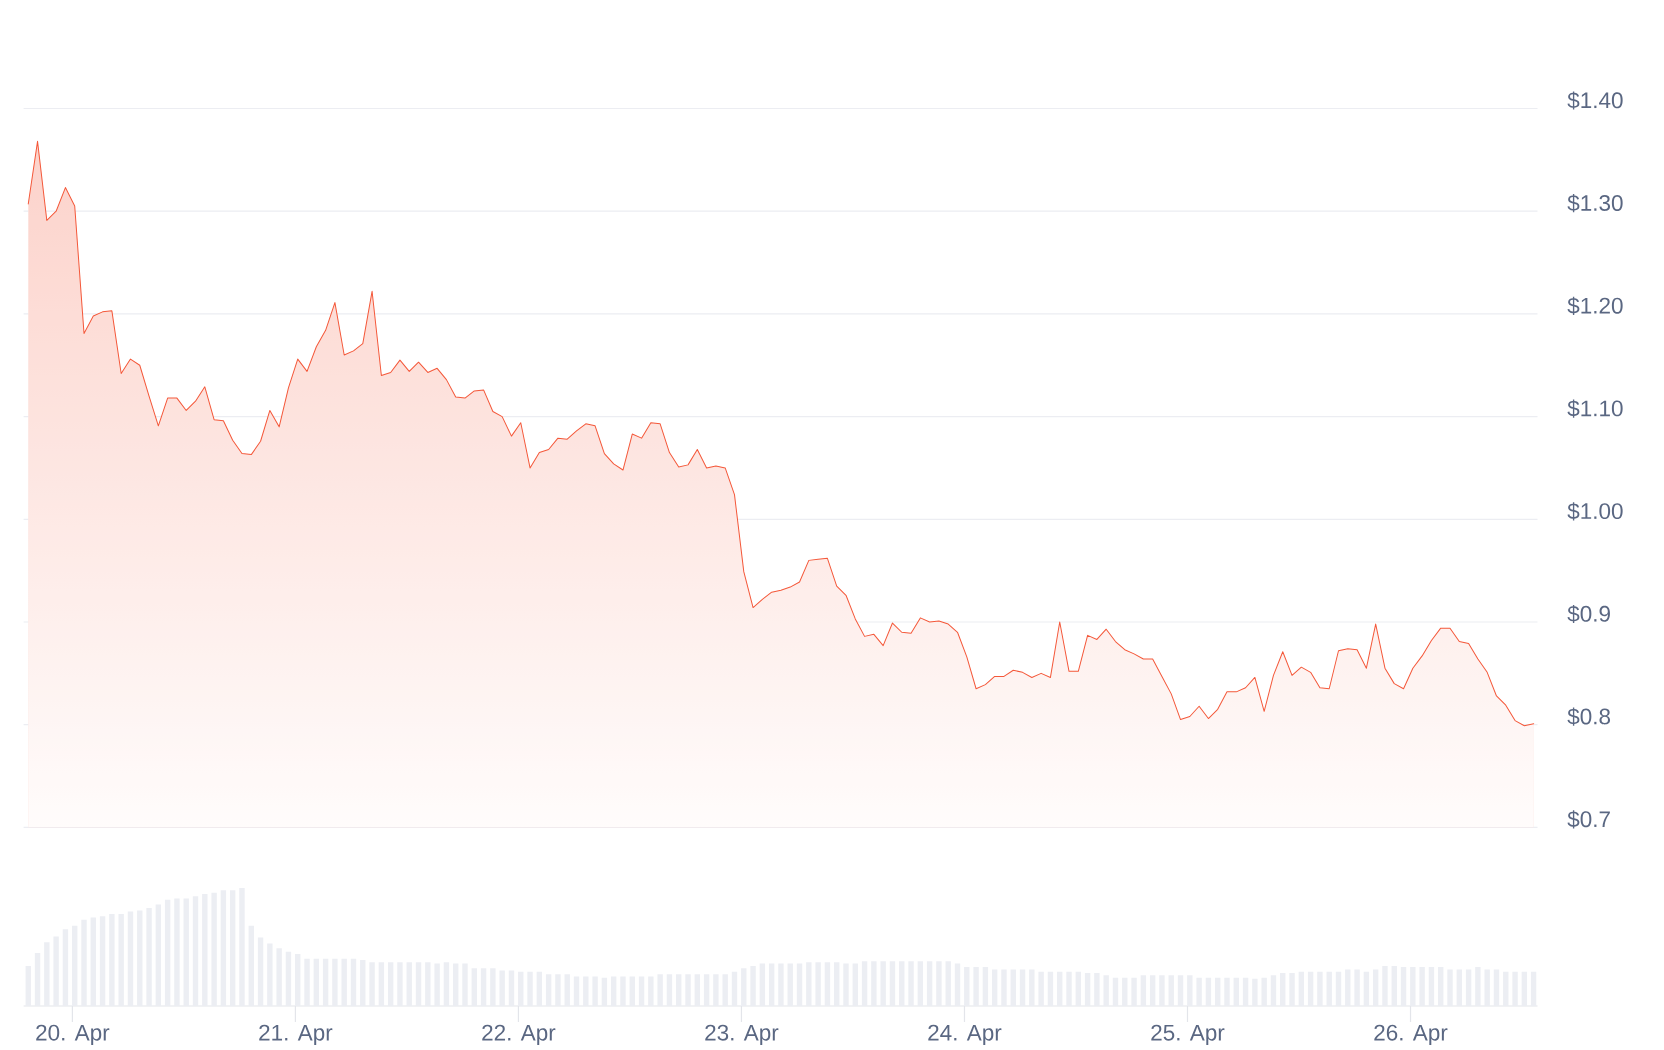  What do you see at coordinates (519, 1035) in the screenshot?
I see `x-tick-label: 22. Apr` at bounding box center [519, 1035].